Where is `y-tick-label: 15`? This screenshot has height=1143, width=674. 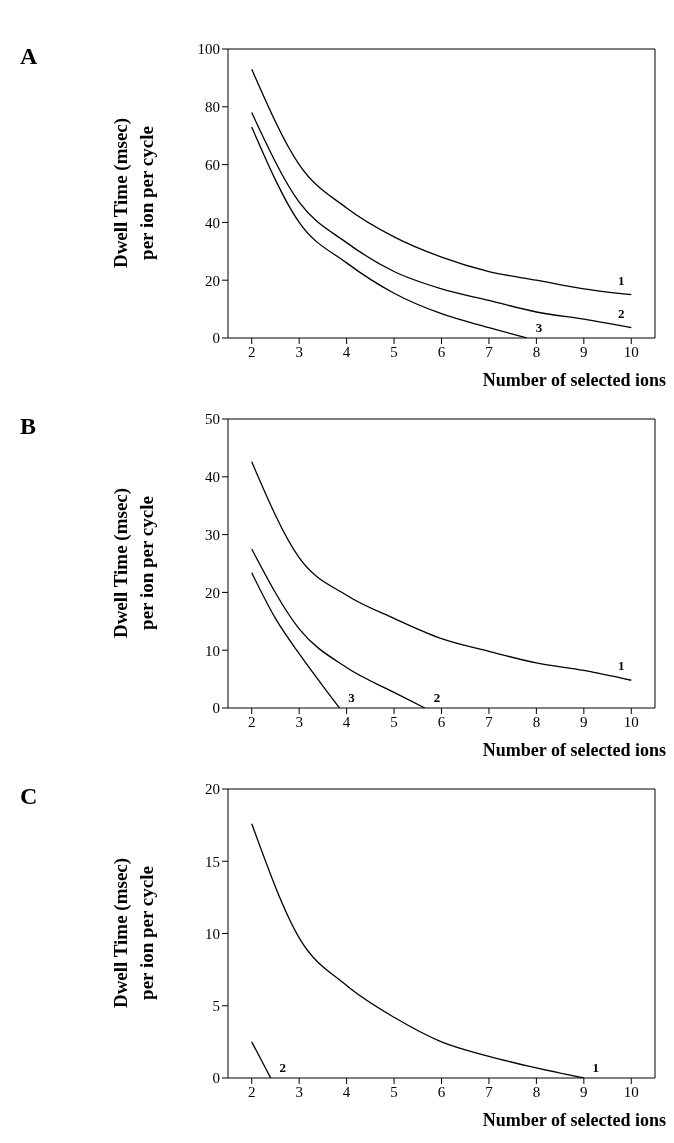
y-tick-label: 15 is located at coordinates (212, 861).